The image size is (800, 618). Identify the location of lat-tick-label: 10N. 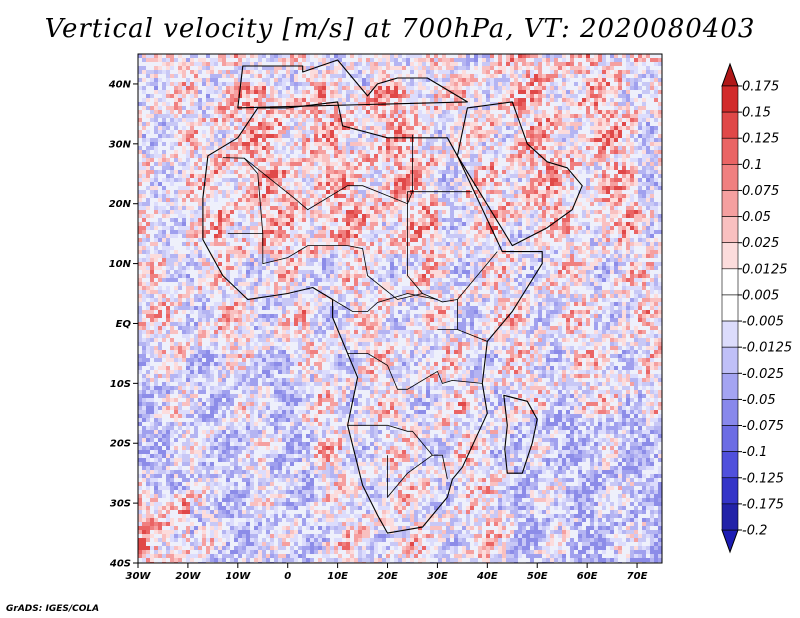
(120, 264).